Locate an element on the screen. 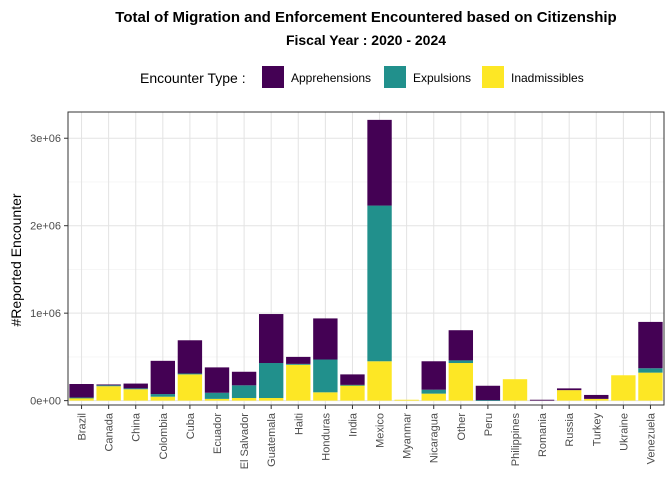 Image resolution: width=672 pixels, height=485 pixels. bar-apprehensions-india is located at coordinates (352, 379).